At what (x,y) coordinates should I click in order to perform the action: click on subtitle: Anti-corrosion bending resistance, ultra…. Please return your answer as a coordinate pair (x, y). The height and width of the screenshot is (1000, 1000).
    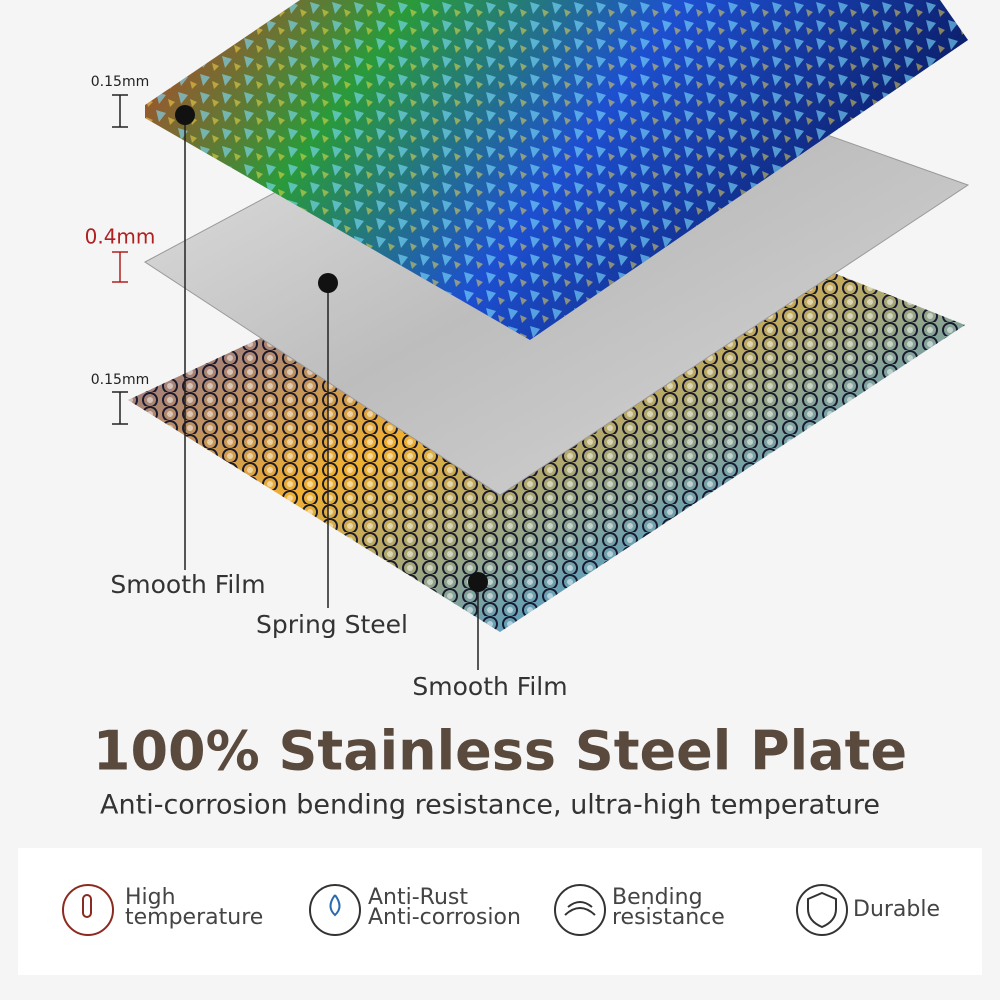
    Looking at the image, I should click on (490, 805).